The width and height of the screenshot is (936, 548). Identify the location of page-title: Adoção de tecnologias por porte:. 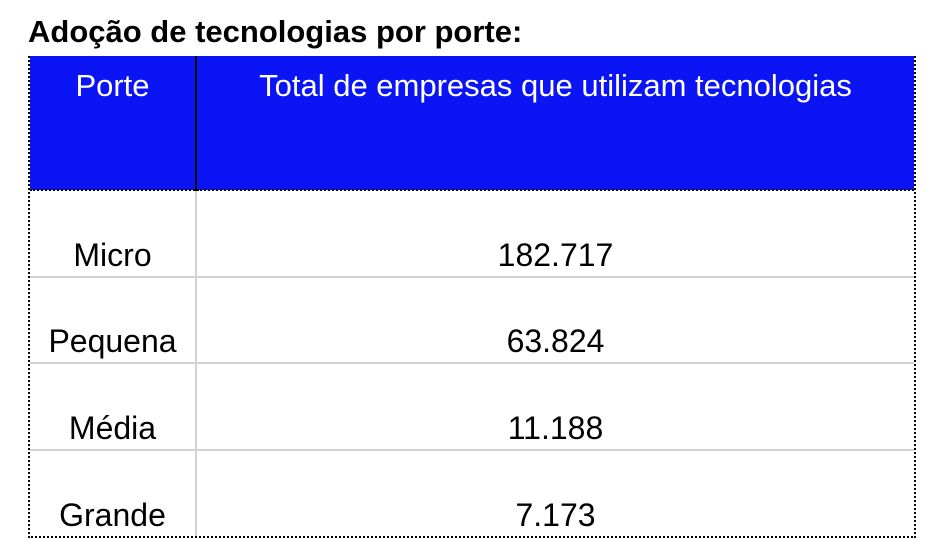
(275, 31).